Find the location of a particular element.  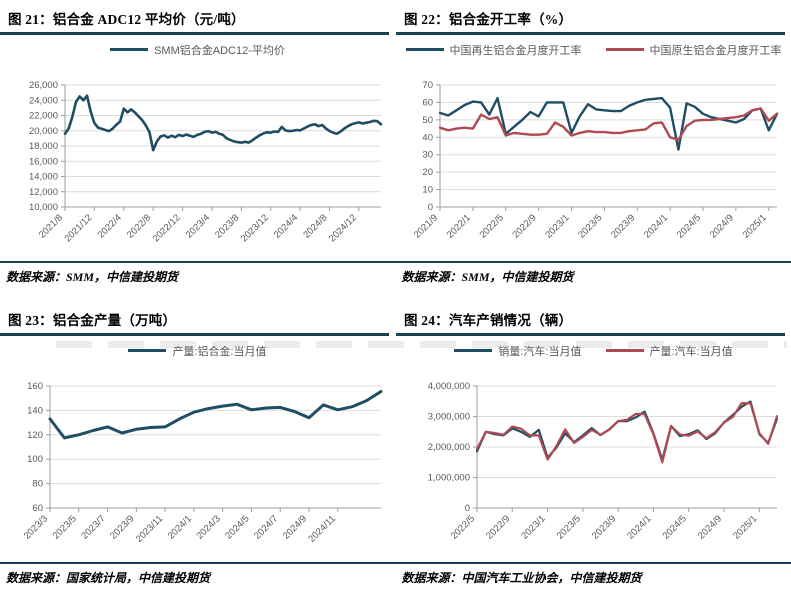

svg-text: 3,000,000 is located at coordinates (449, 416).